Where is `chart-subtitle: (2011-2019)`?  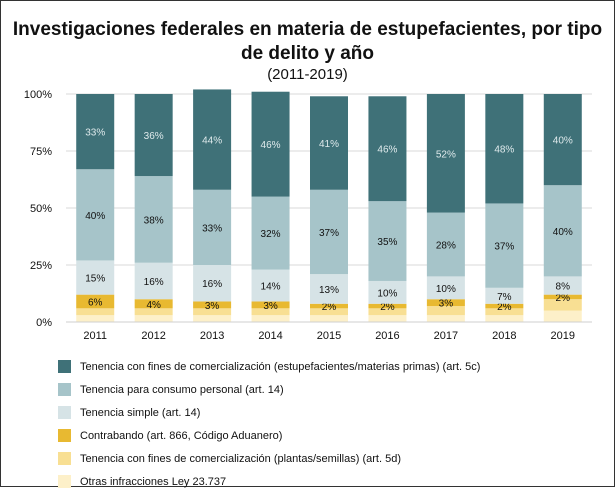 chart-subtitle: (2011-2019) is located at coordinates (307, 74).